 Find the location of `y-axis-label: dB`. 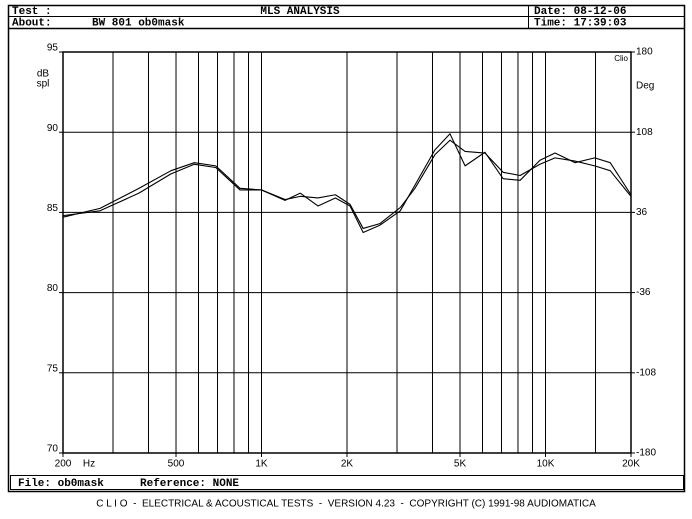

y-axis-label: dB is located at coordinates (43, 74).